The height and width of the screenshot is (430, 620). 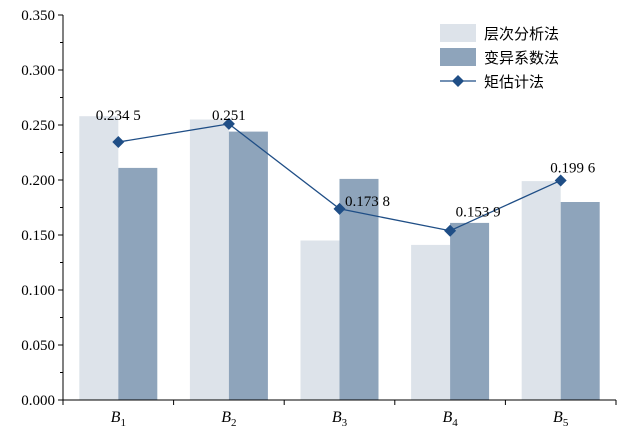 I want to click on y-tick-label: 0.150, so click(x=38, y=236).